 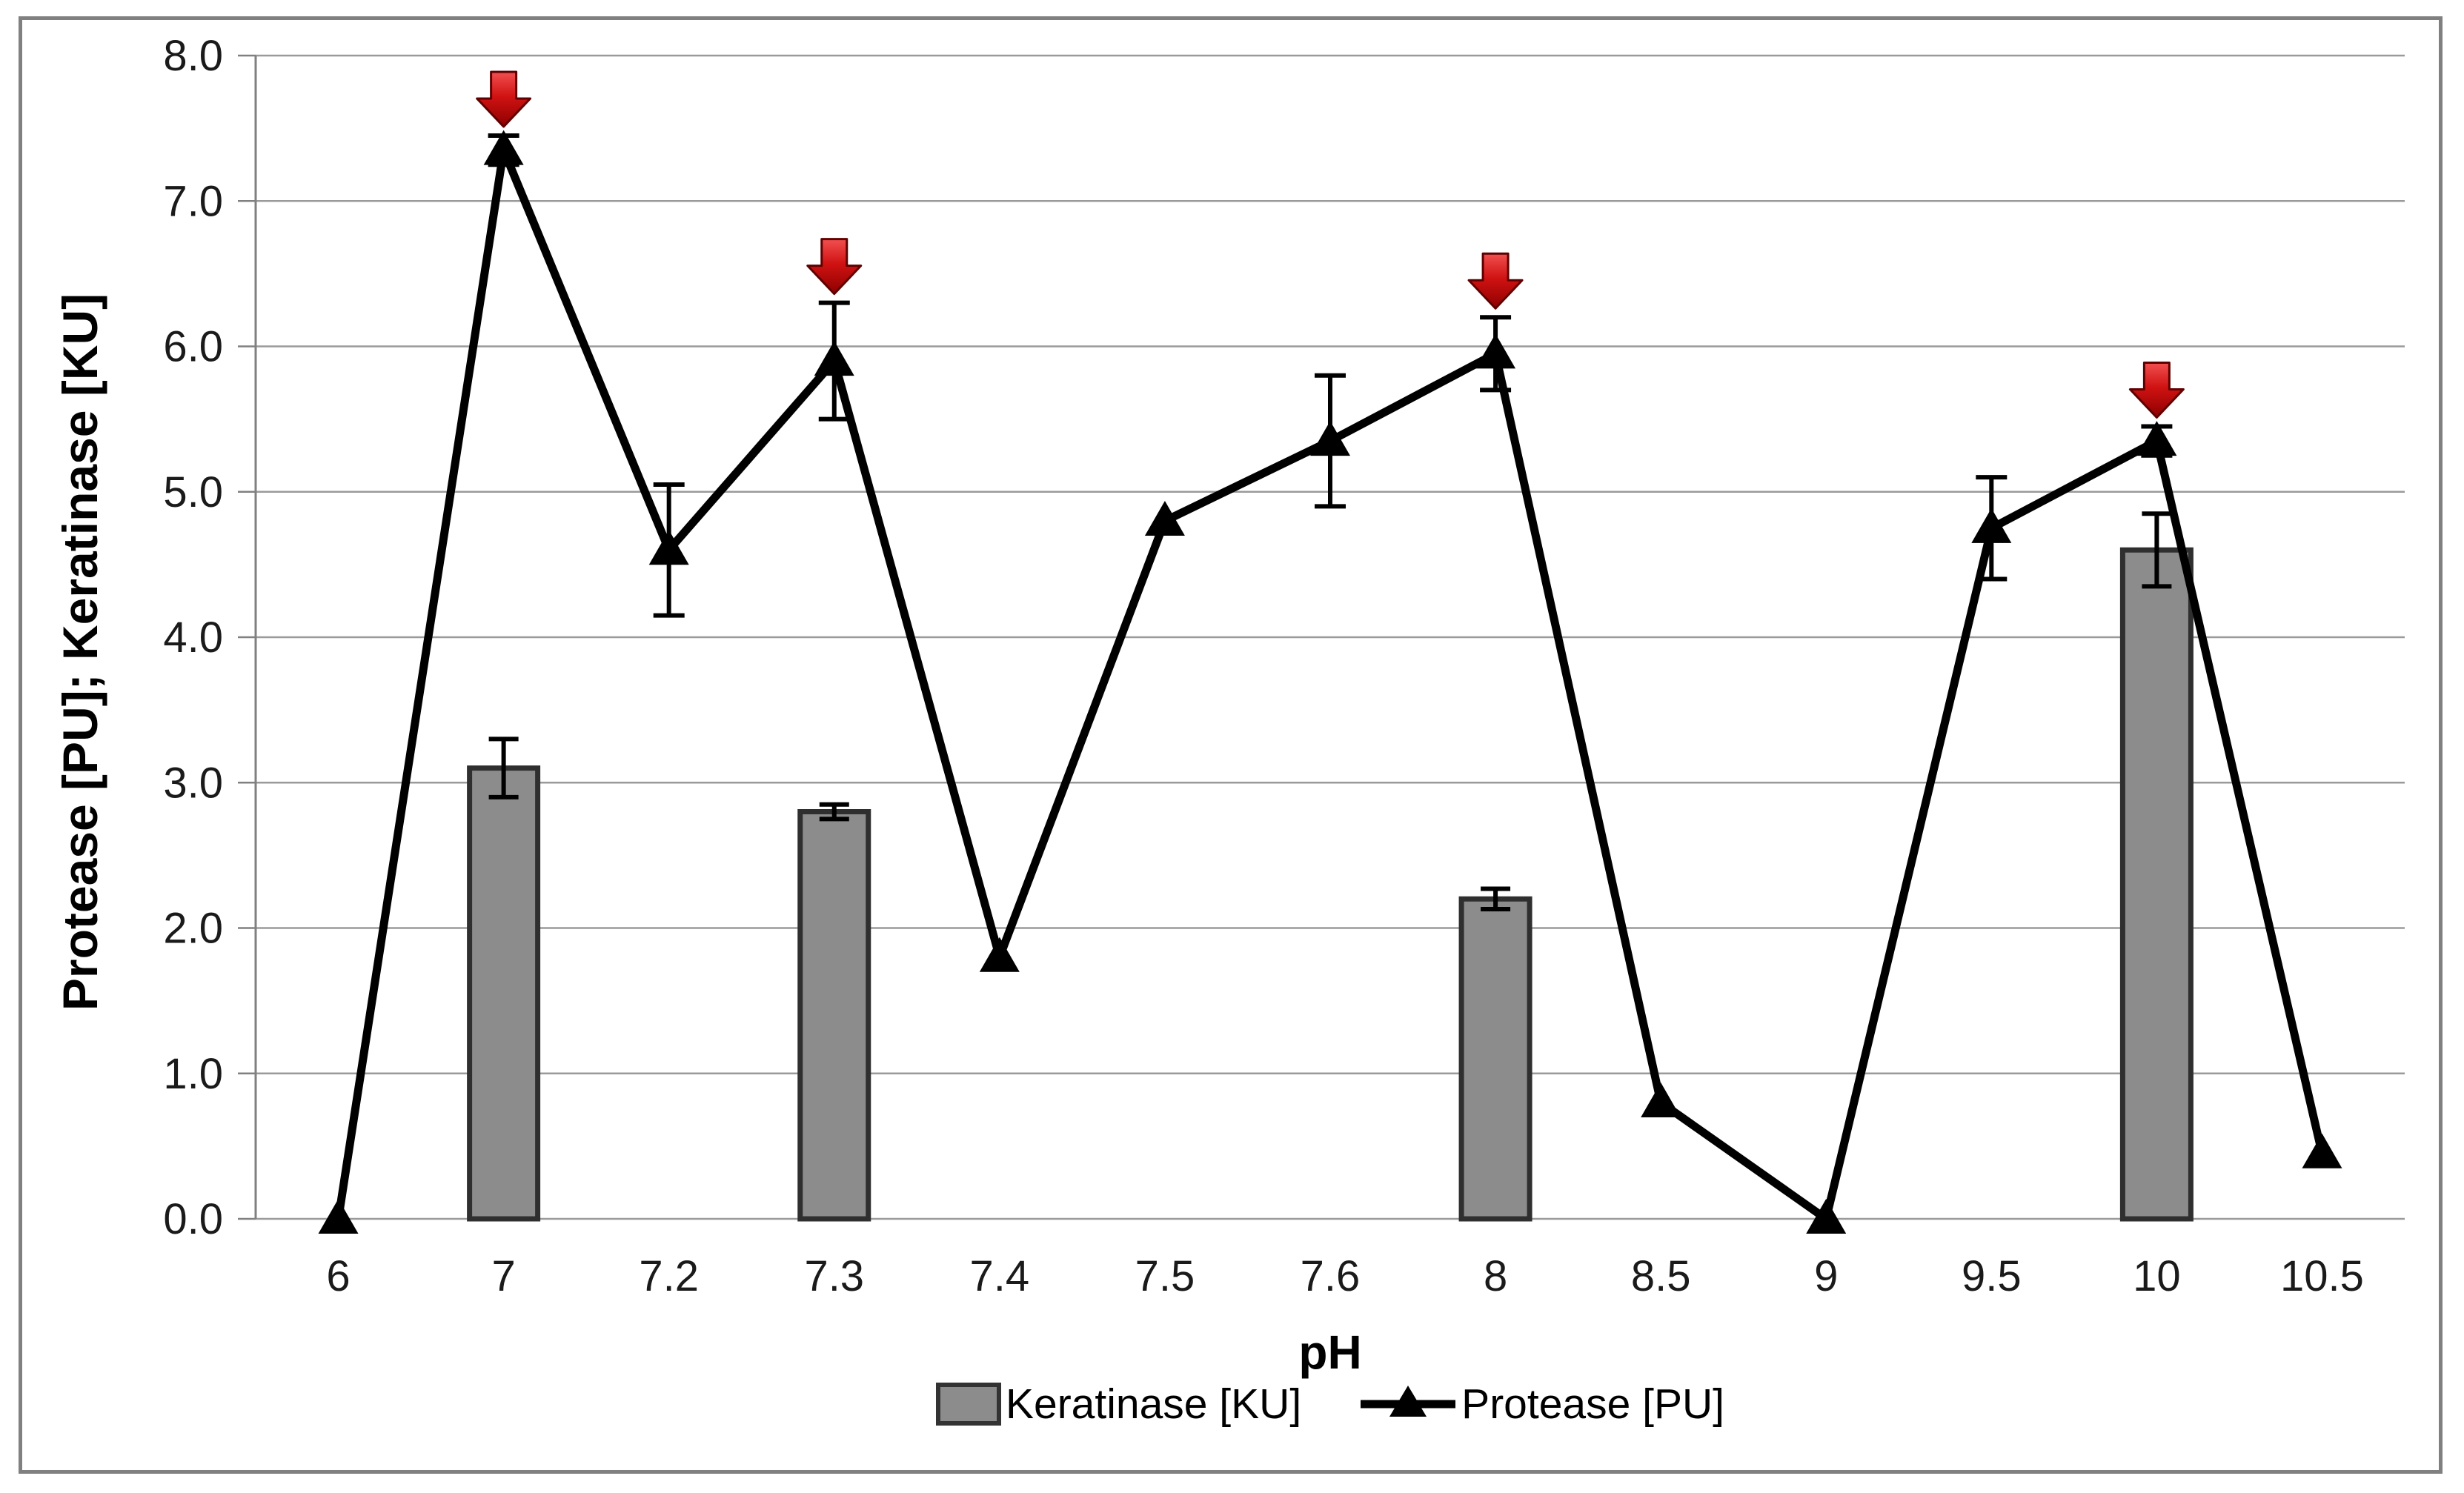 What do you see at coordinates (193, 56) in the screenshot?
I see `svg-text: 8.0` at bounding box center [193, 56].